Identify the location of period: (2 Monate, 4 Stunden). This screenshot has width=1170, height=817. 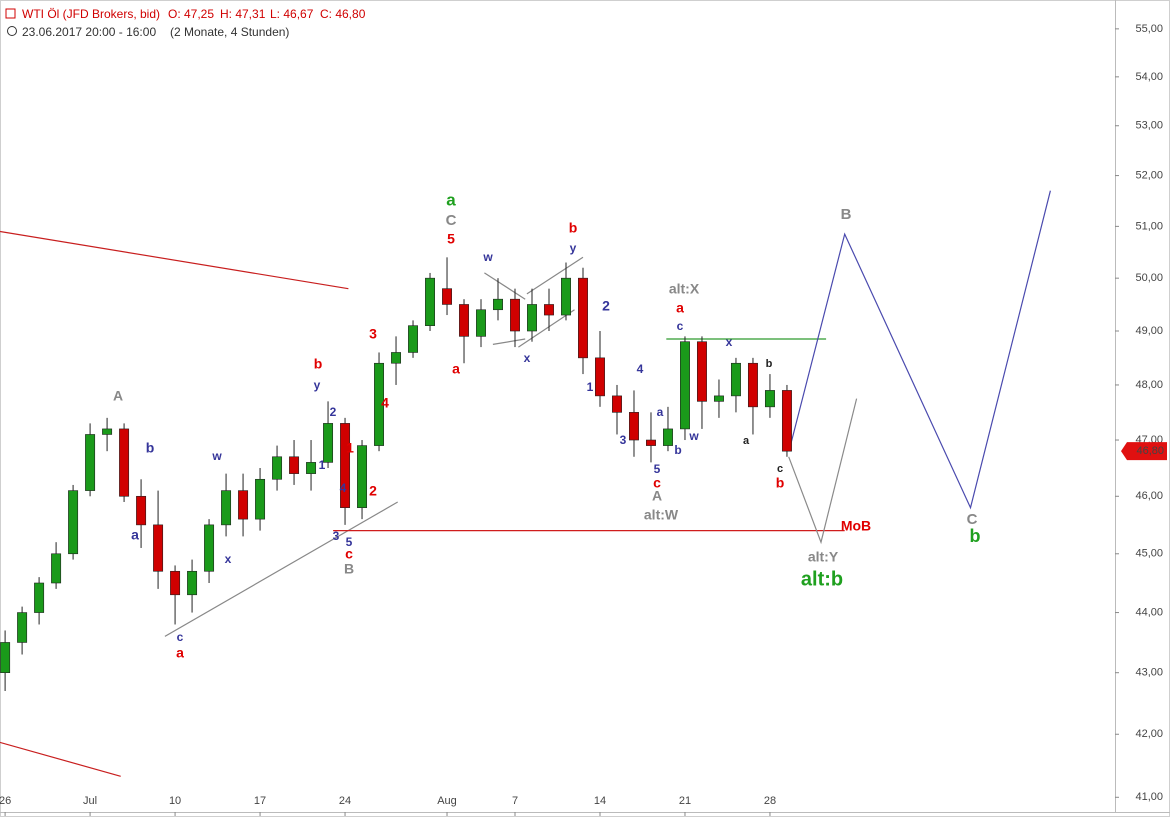
(229, 32).